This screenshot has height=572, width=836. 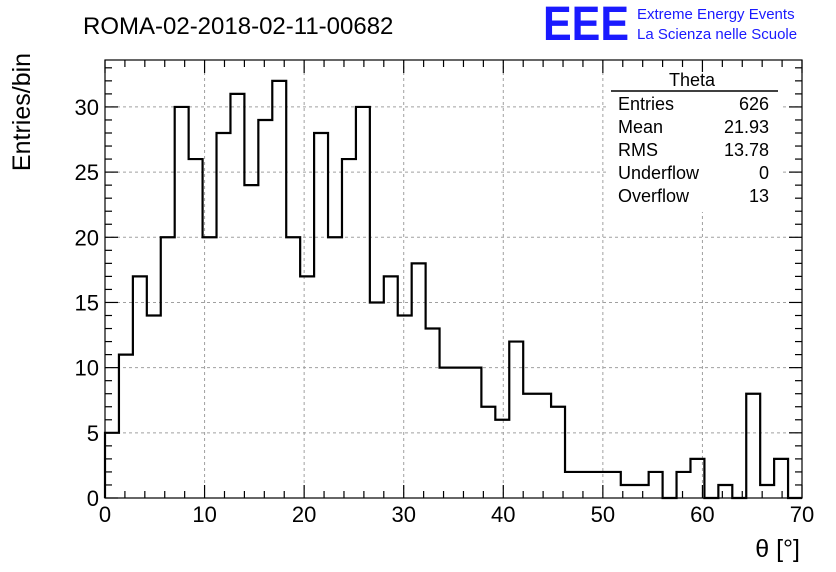 What do you see at coordinates (603, 514) in the screenshot?
I see `x-tick-label: 50` at bounding box center [603, 514].